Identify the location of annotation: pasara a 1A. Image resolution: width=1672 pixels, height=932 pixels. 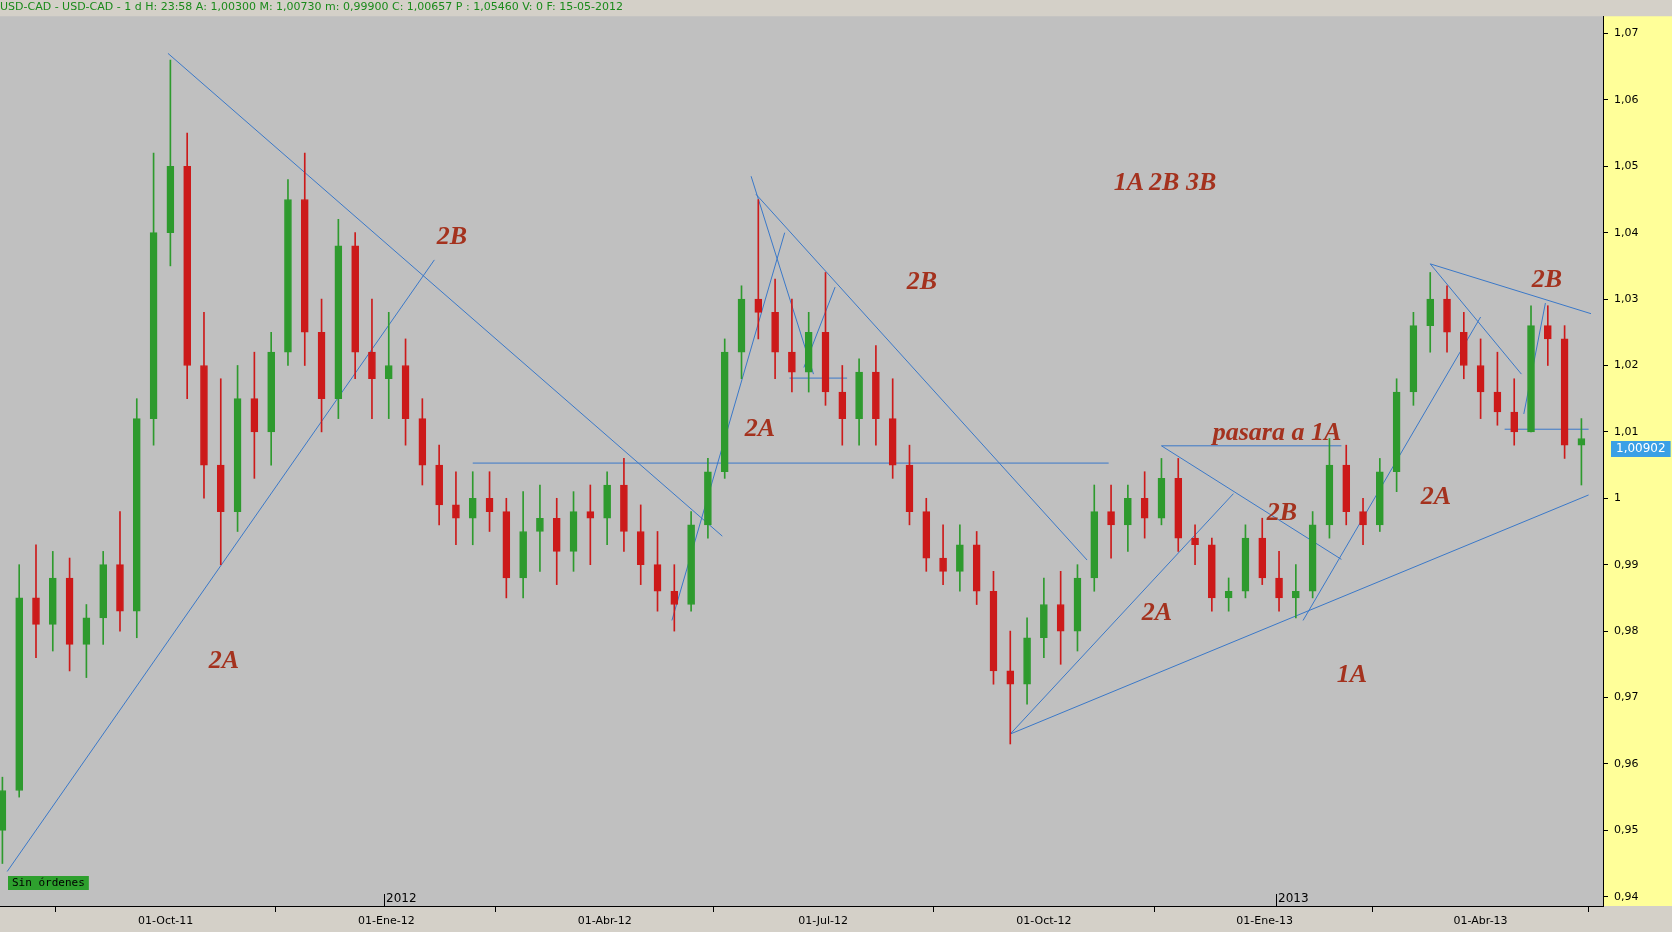
(1276, 431).